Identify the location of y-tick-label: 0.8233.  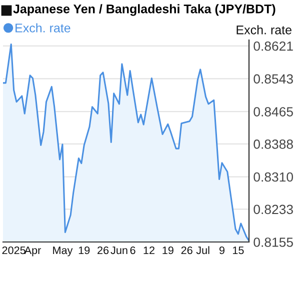
(273, 209).